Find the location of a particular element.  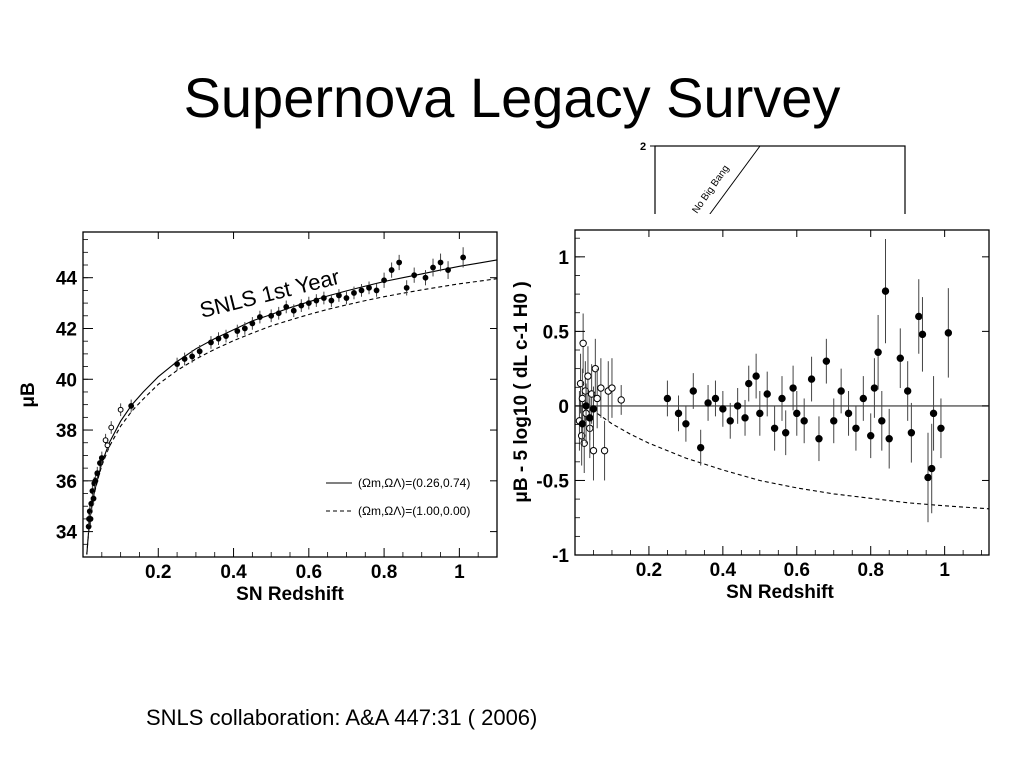

y-tick-label: 44 is located at coordinates (67, 279).